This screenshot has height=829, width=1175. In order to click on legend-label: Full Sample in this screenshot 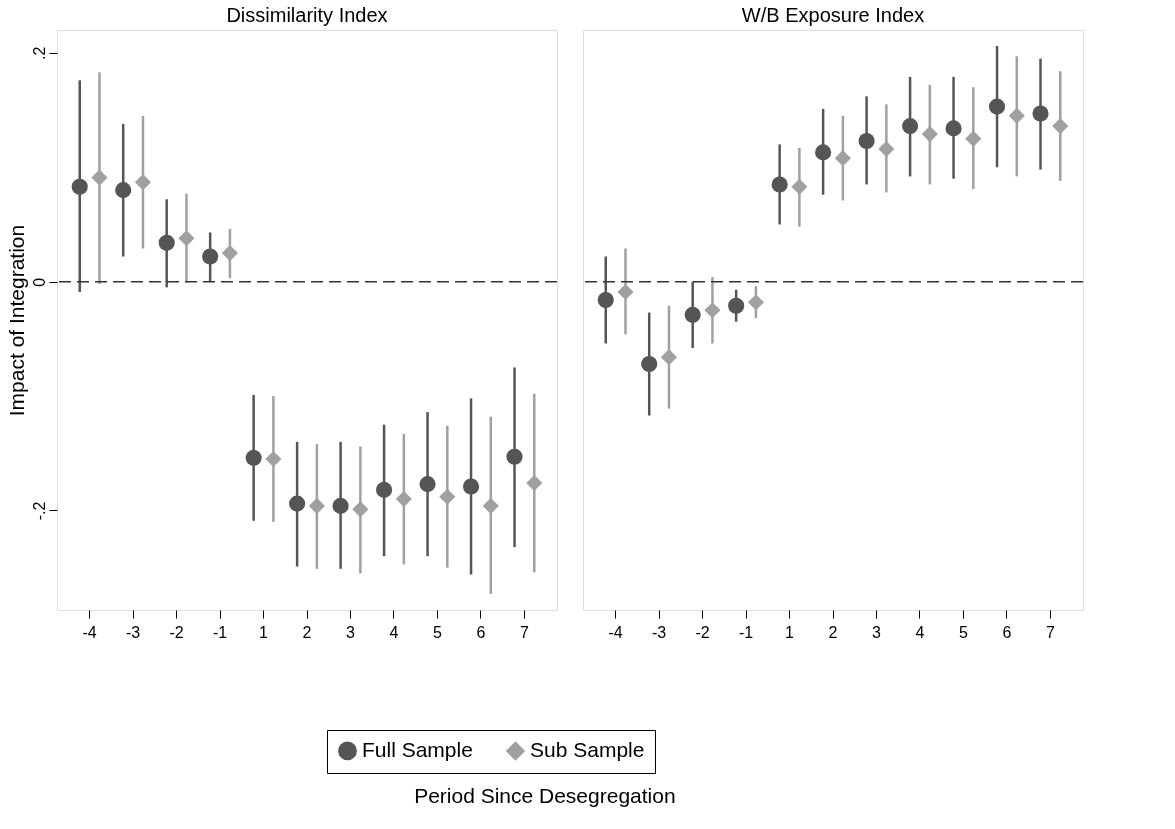, I will do `click(417, 749)`.